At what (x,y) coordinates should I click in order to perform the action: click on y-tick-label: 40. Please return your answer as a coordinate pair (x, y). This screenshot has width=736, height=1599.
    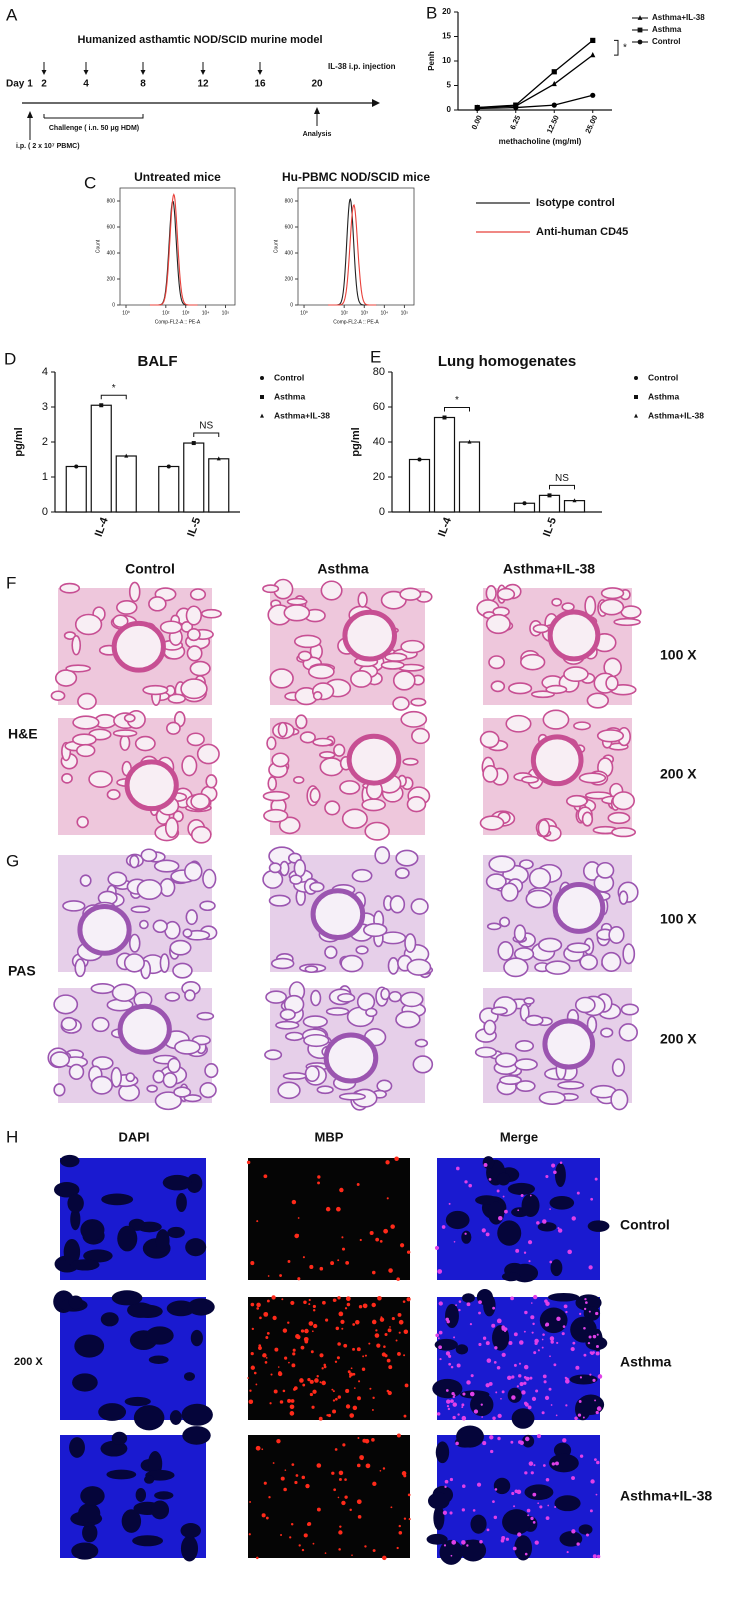
    Looking at the image, I should click on (379, 442).